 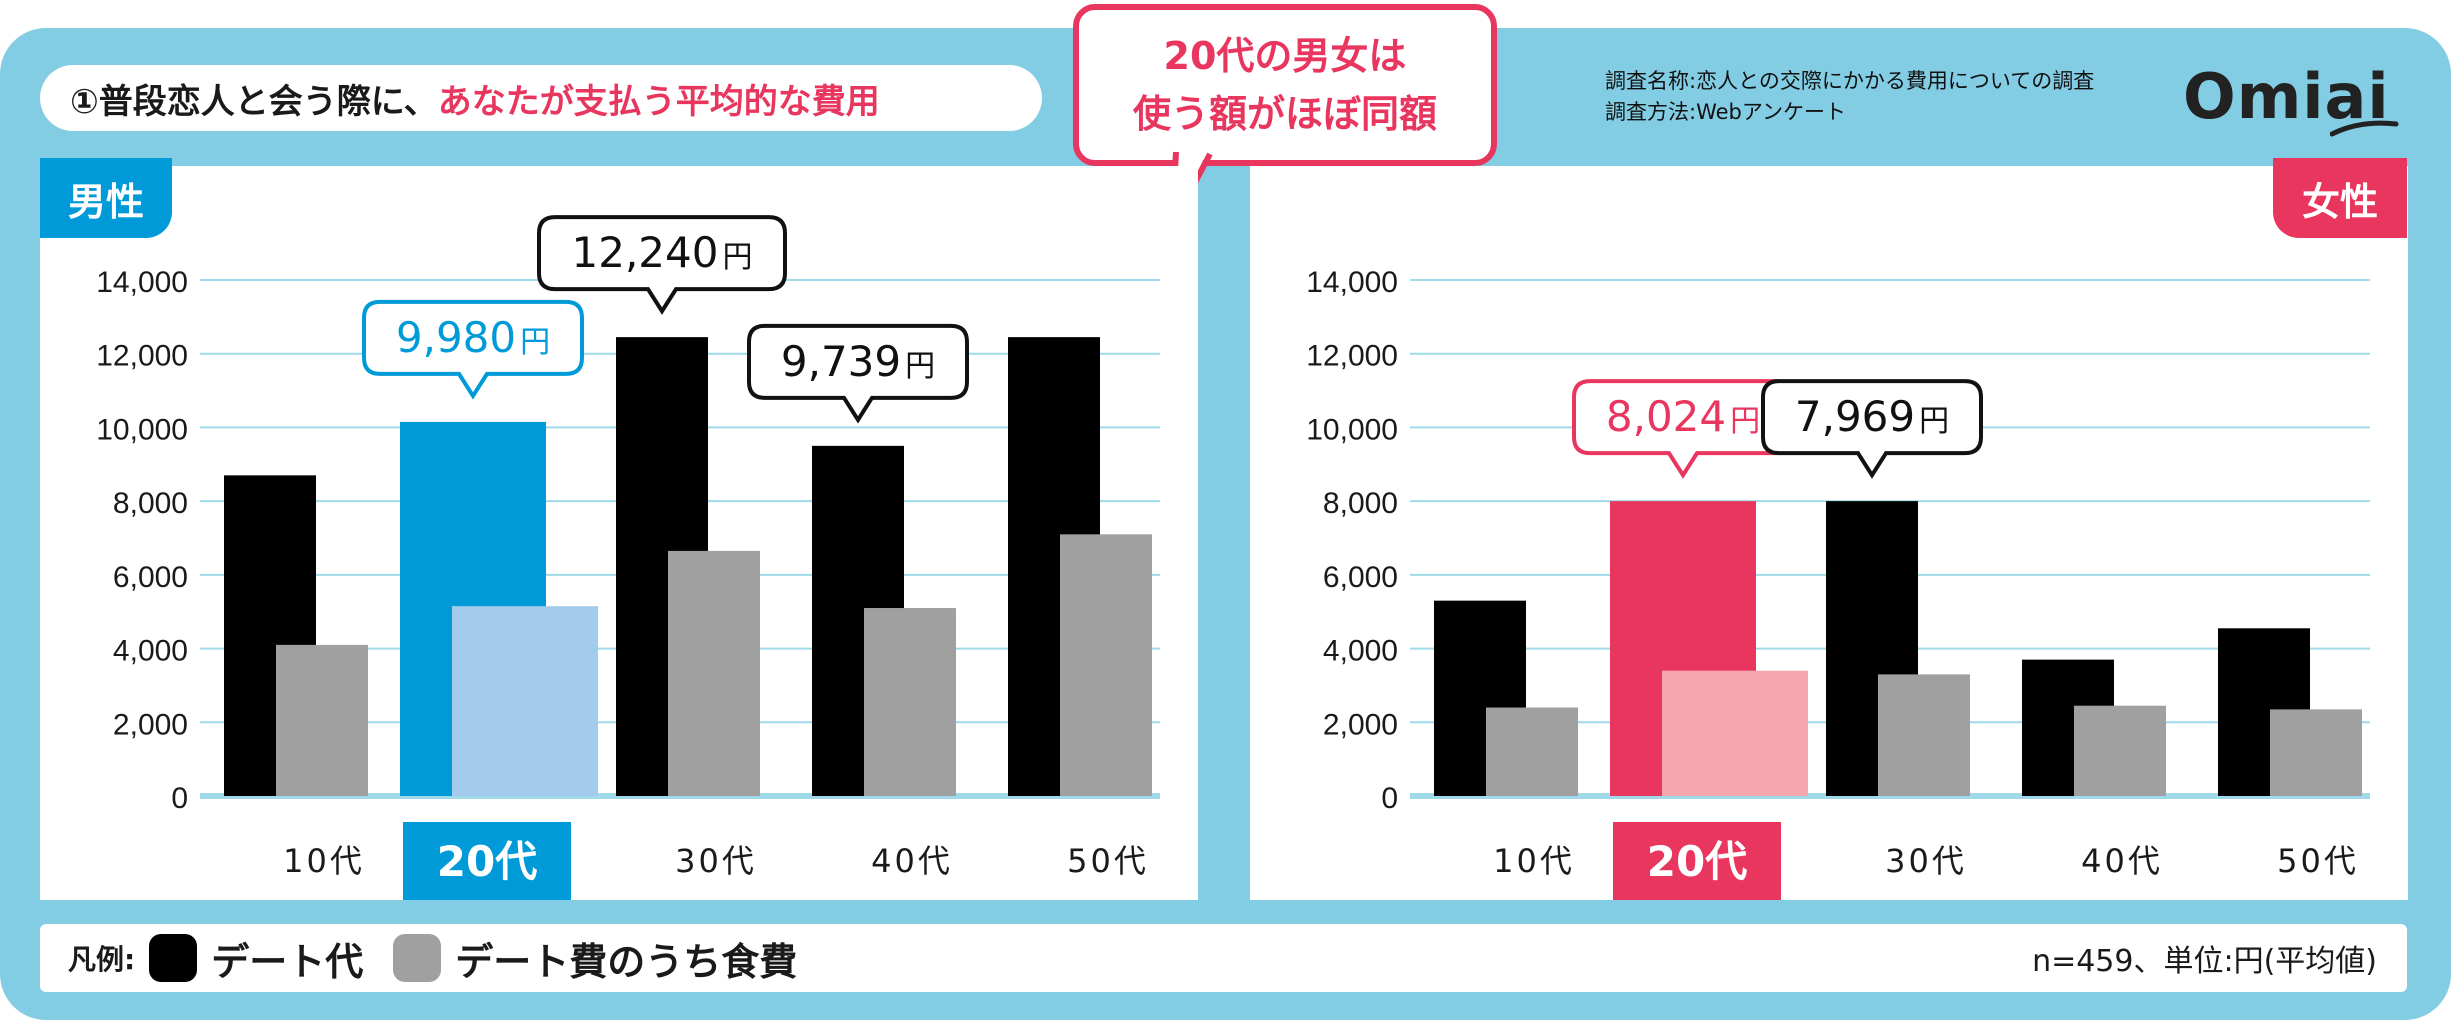 What do you see at coordinates (142, 429) in the screenshot?
I see `male-y-tick: 10,000` at bounding box center [142, 429].